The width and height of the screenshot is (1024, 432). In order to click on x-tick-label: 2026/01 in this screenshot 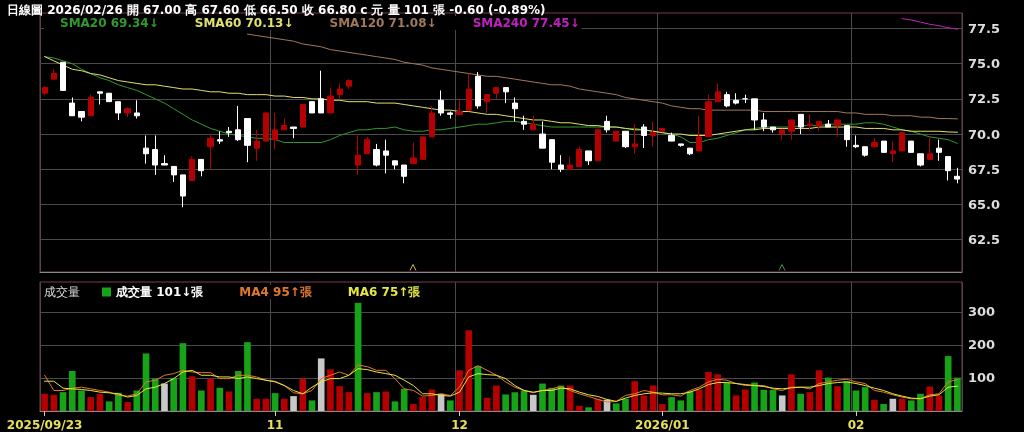, I will do `click(662, 425)`.